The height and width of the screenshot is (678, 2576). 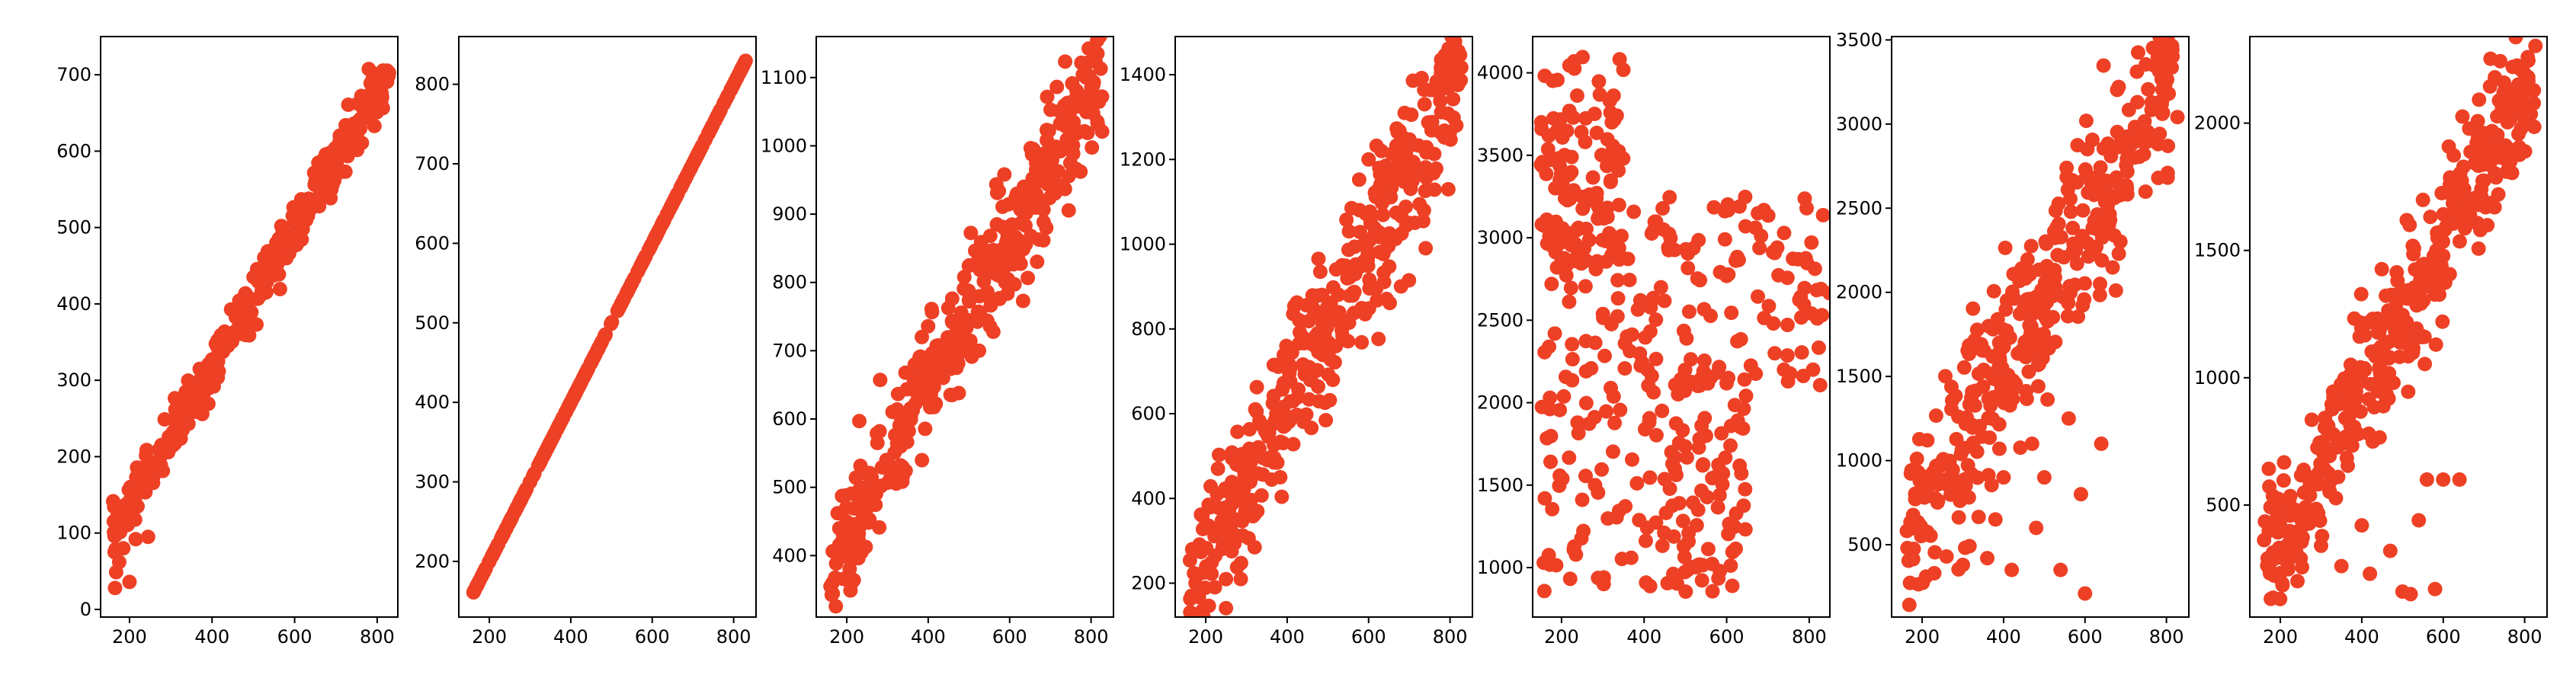 I want to click on y-tick-label: 600, so click(x=1148, y=413).